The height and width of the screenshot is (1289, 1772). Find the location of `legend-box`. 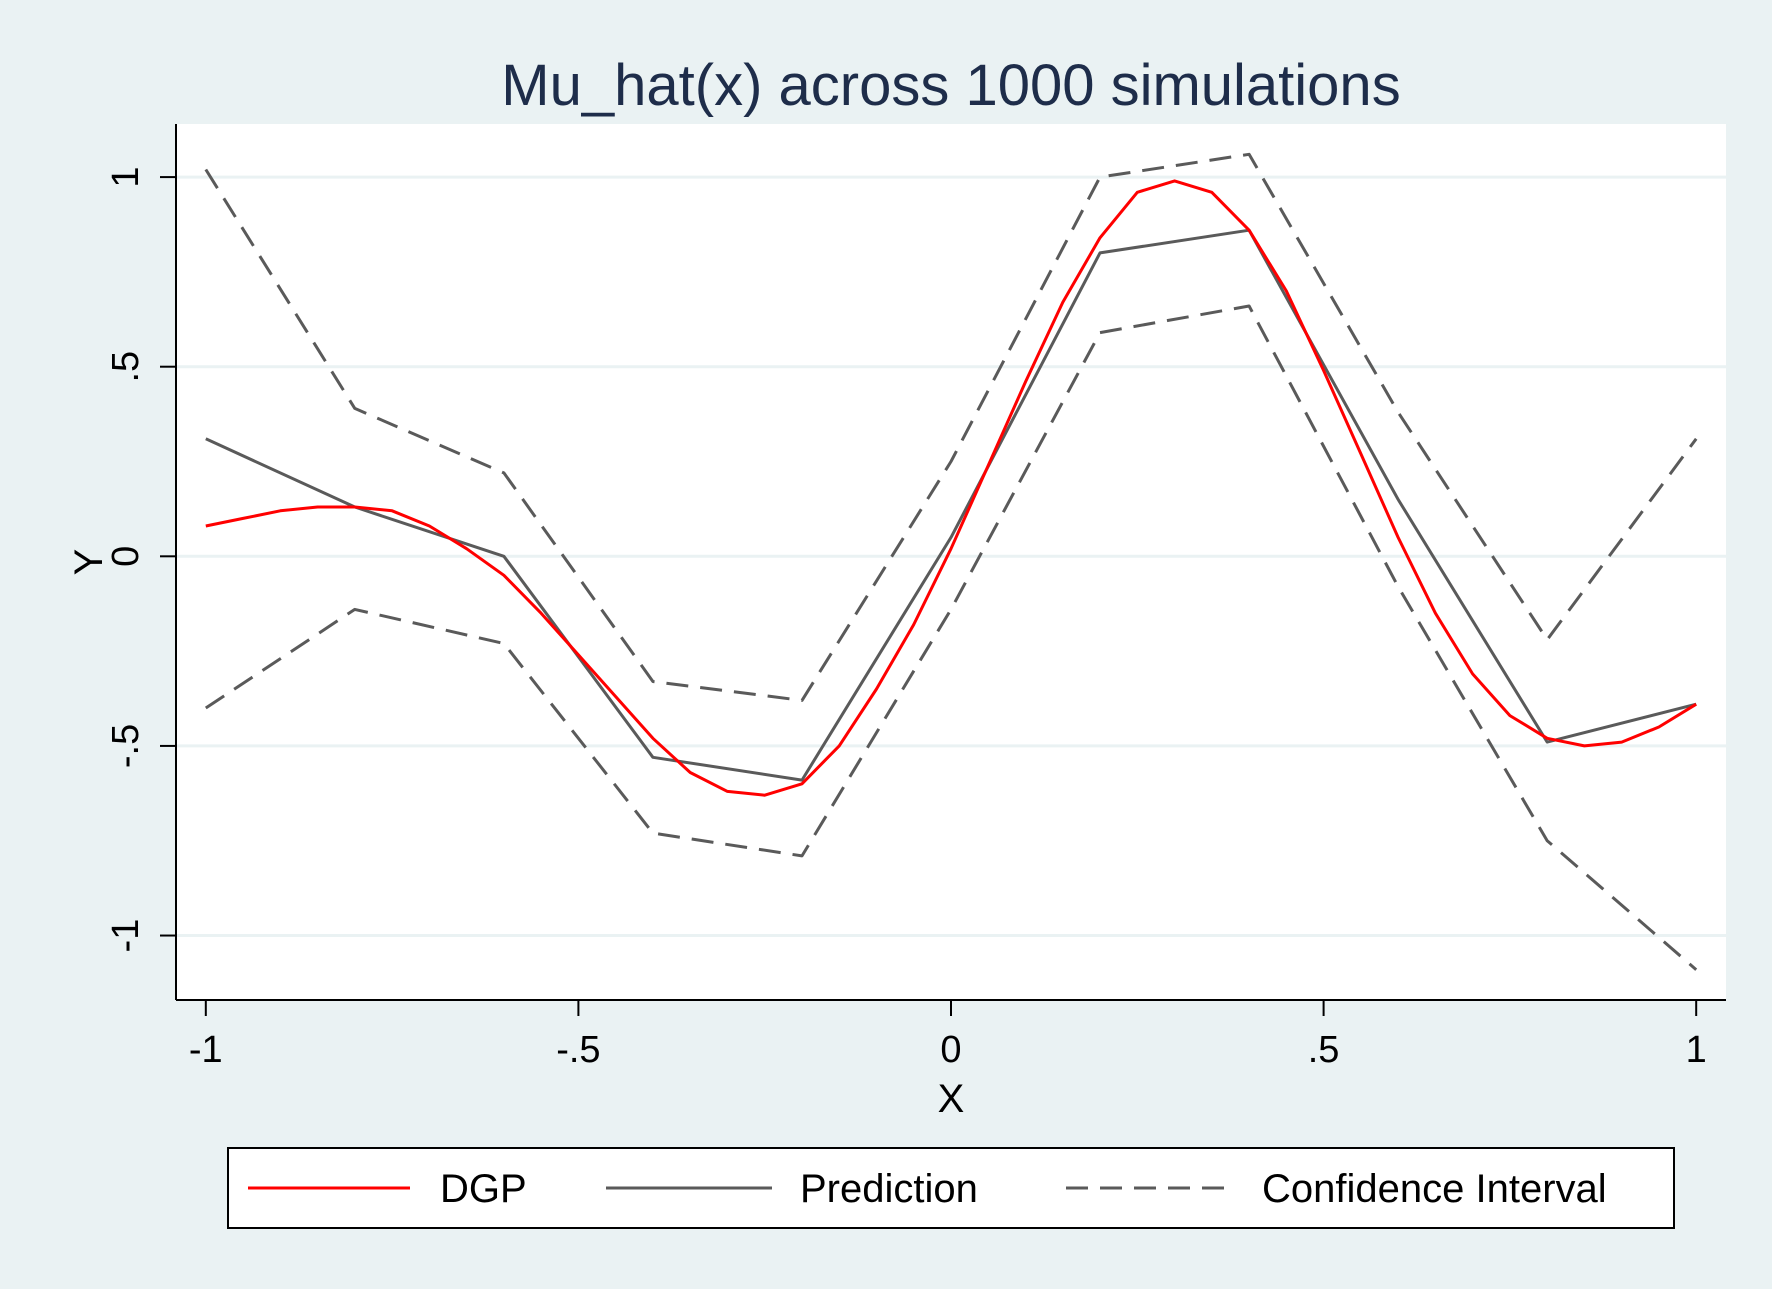

legend-box is located at coordinates (951, 1188).